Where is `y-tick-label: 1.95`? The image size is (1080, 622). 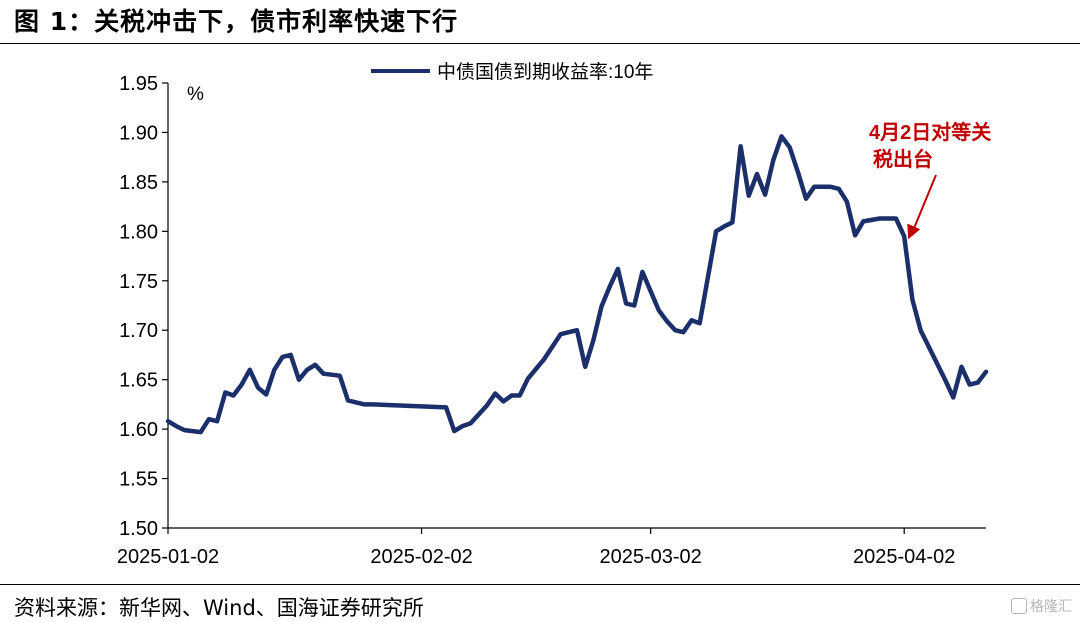 y-tick-label: 1.95 is located at coordinates (138, 84).